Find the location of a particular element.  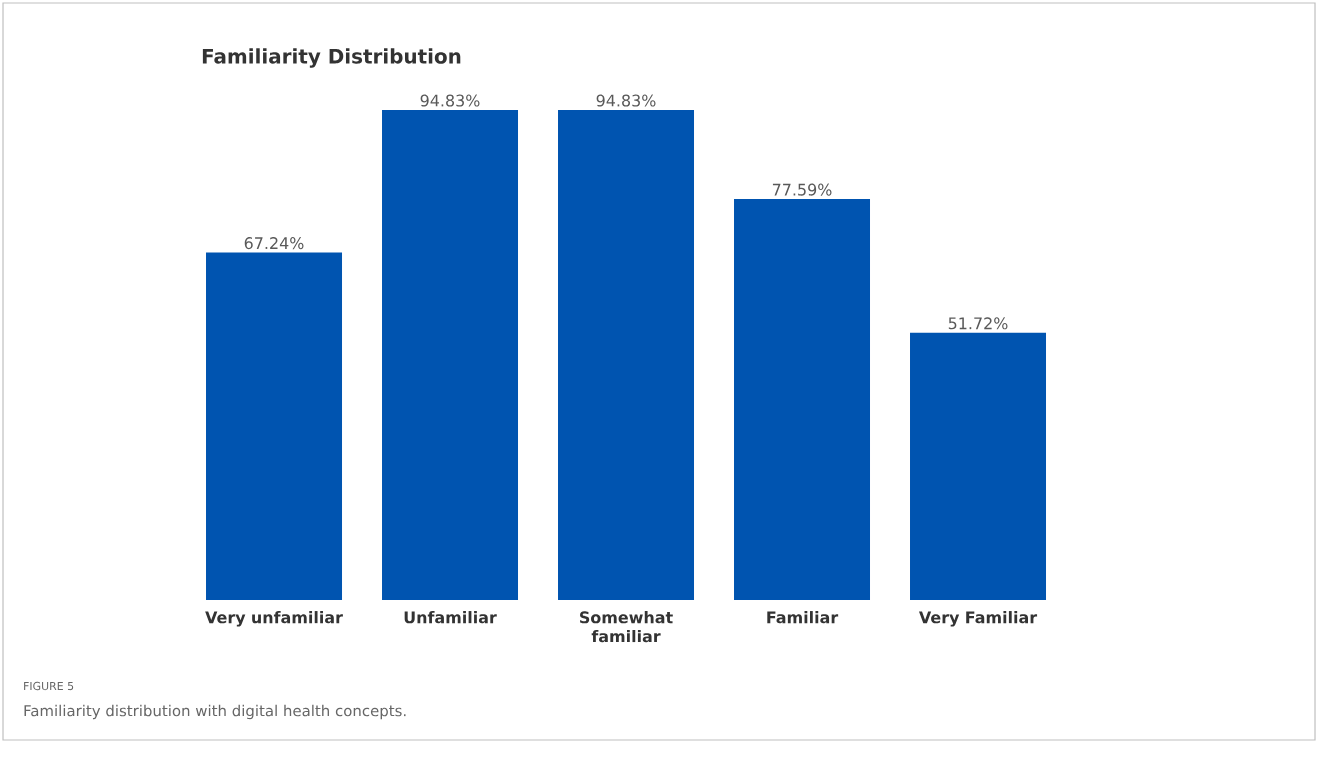

data-label: 77.59% is located at coordinates (802, 189).